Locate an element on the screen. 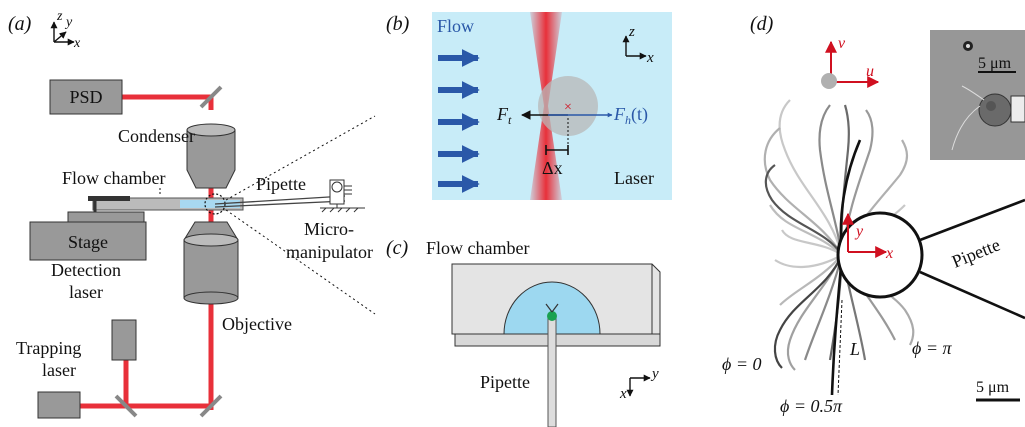  mirror-right is located at coordinates (211, 406).